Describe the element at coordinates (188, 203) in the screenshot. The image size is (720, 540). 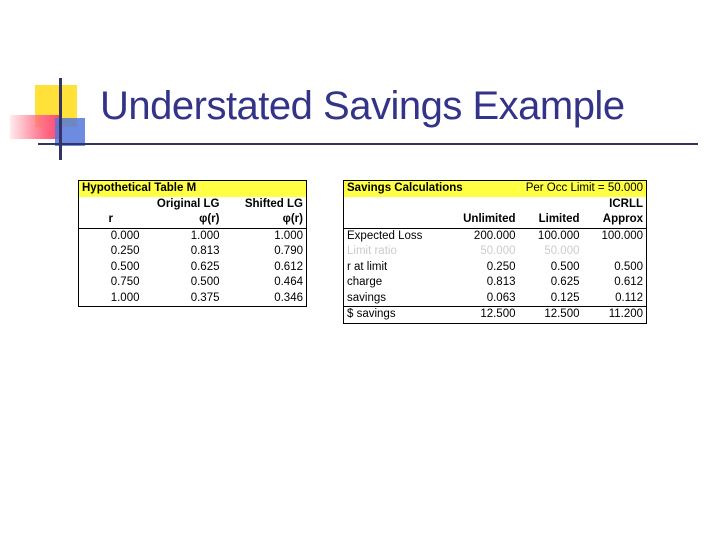
I see `table-m-header-cell: Original LG` at that location.